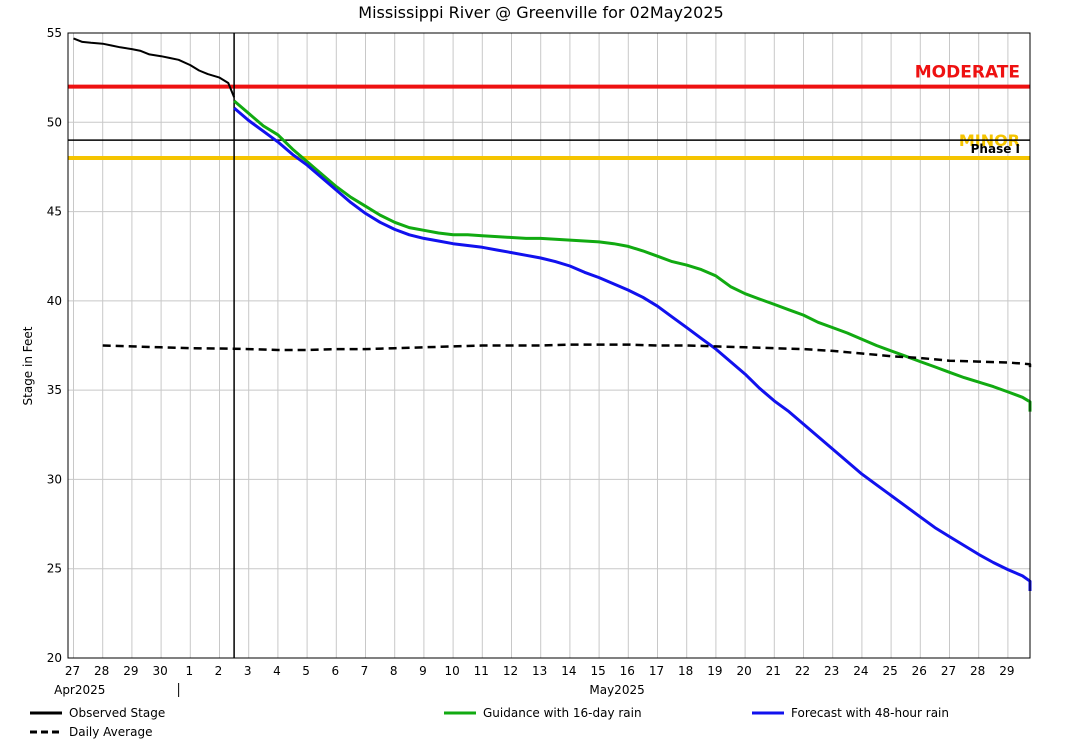 This screenshot has height=748, width=1081. I want to click on month-label: May2025, so click(616, 690).